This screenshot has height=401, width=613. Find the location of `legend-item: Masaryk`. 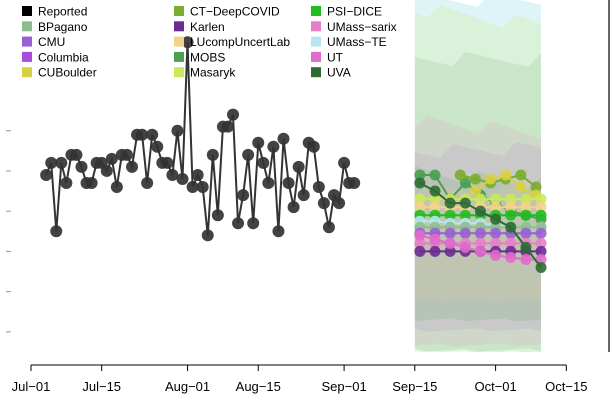

legend-item: Masaryk is located at coordinates (205, 73).